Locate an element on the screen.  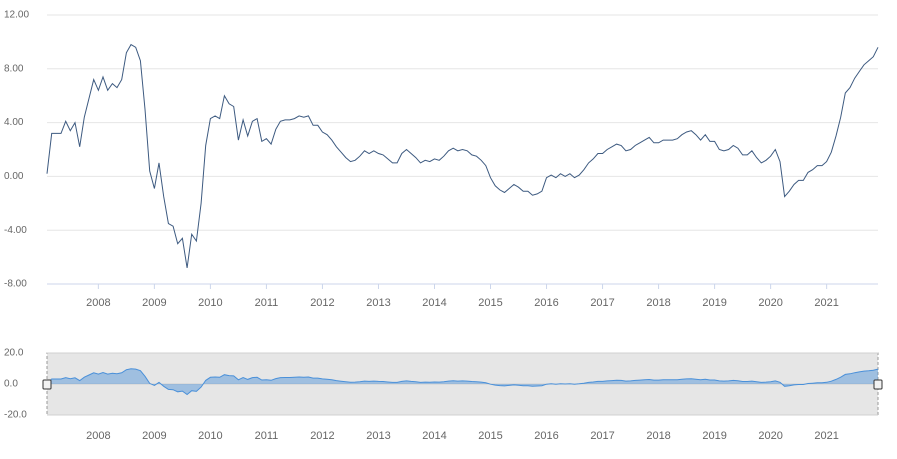
x-tick-label: 2010 is located at coordinates (210, 303).